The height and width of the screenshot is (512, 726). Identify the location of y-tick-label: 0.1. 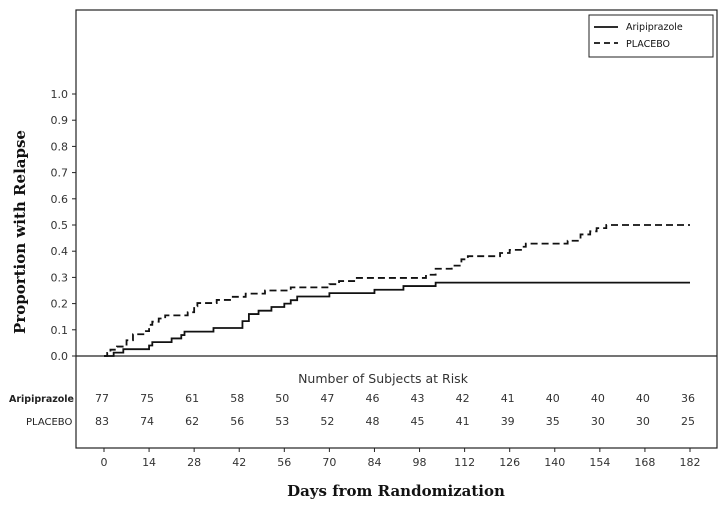
(60, 330).